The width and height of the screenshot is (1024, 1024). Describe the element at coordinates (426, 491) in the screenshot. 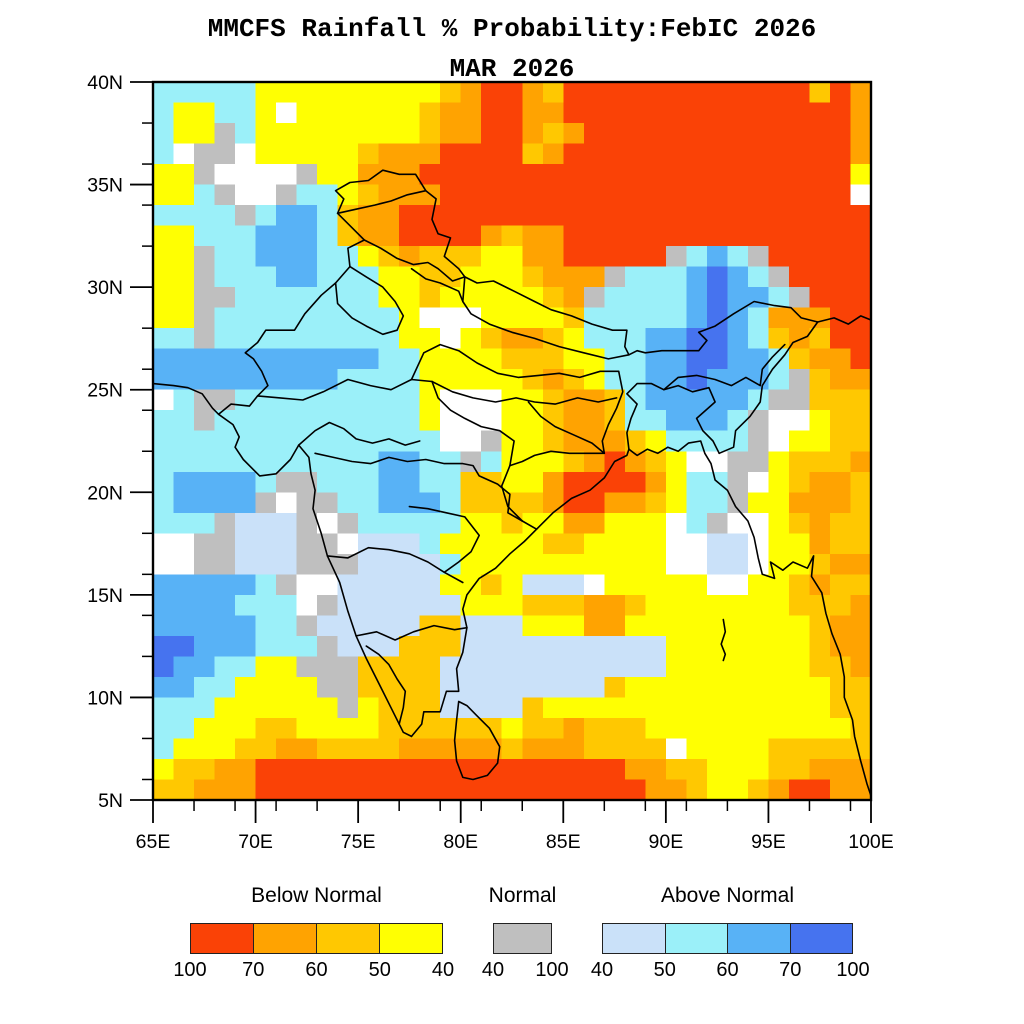

I see `boundary-state_maharashtra` at that location.